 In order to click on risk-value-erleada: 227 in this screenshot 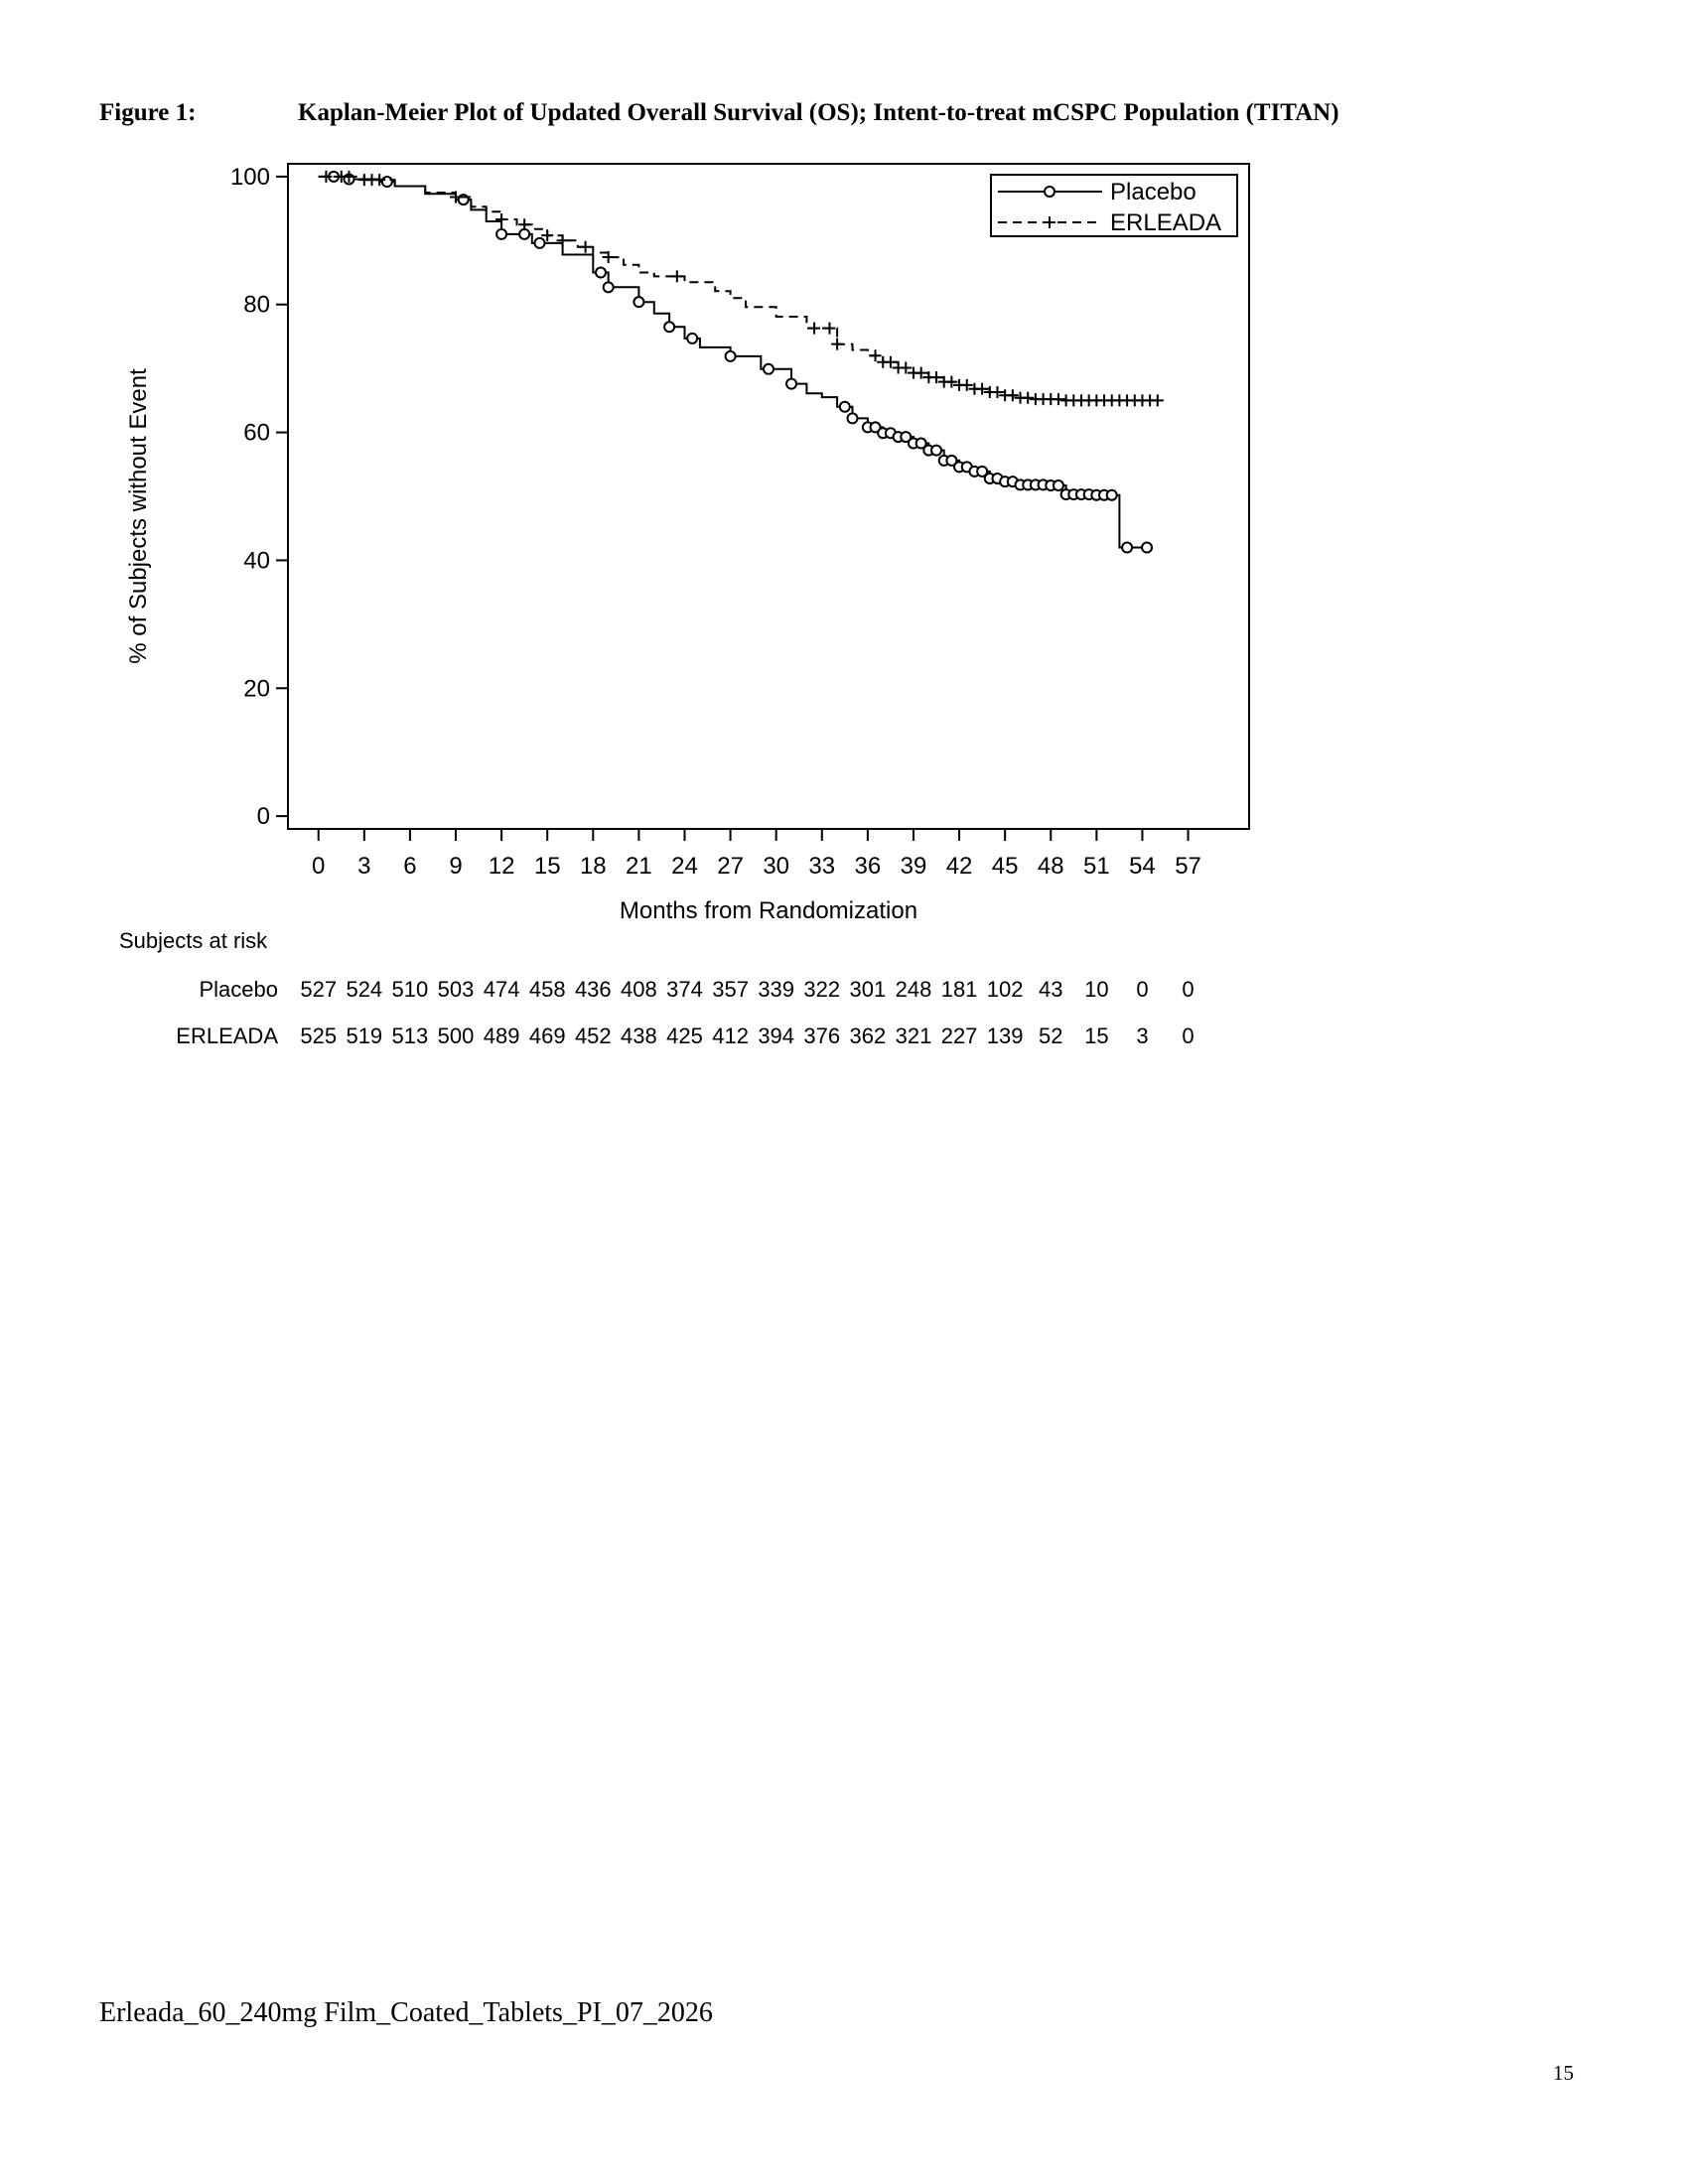, I will do `click(959, 1036)`.